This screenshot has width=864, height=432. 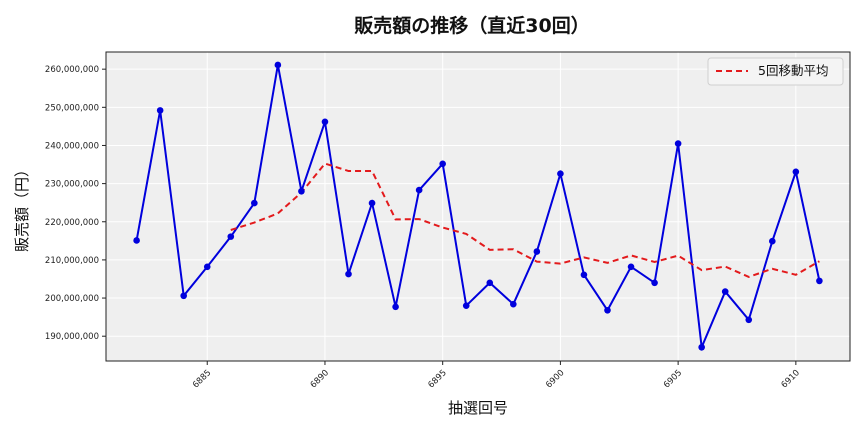 What do you see at coordinates (72, 261) in the screenshot?
I see `y-tick-label: 210,000,000` at bounding box center [72, 261].